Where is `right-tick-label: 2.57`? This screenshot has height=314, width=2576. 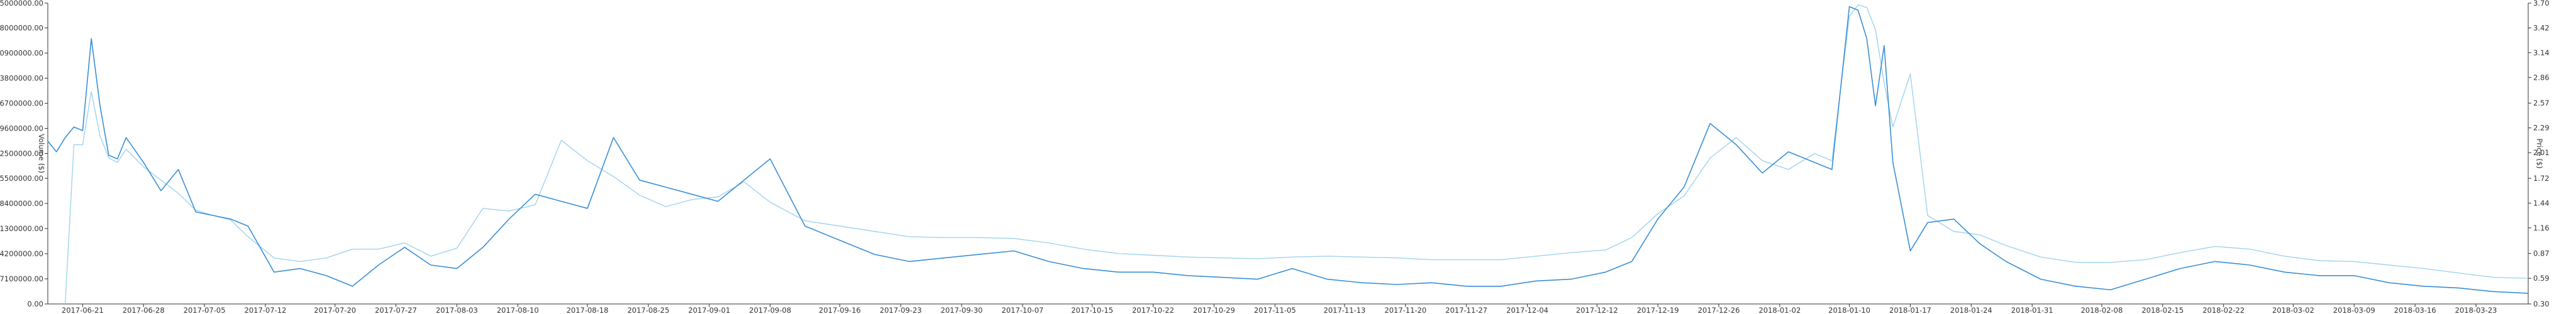
right-tick-label: 2.57 is located at coordinates (2541, 103).